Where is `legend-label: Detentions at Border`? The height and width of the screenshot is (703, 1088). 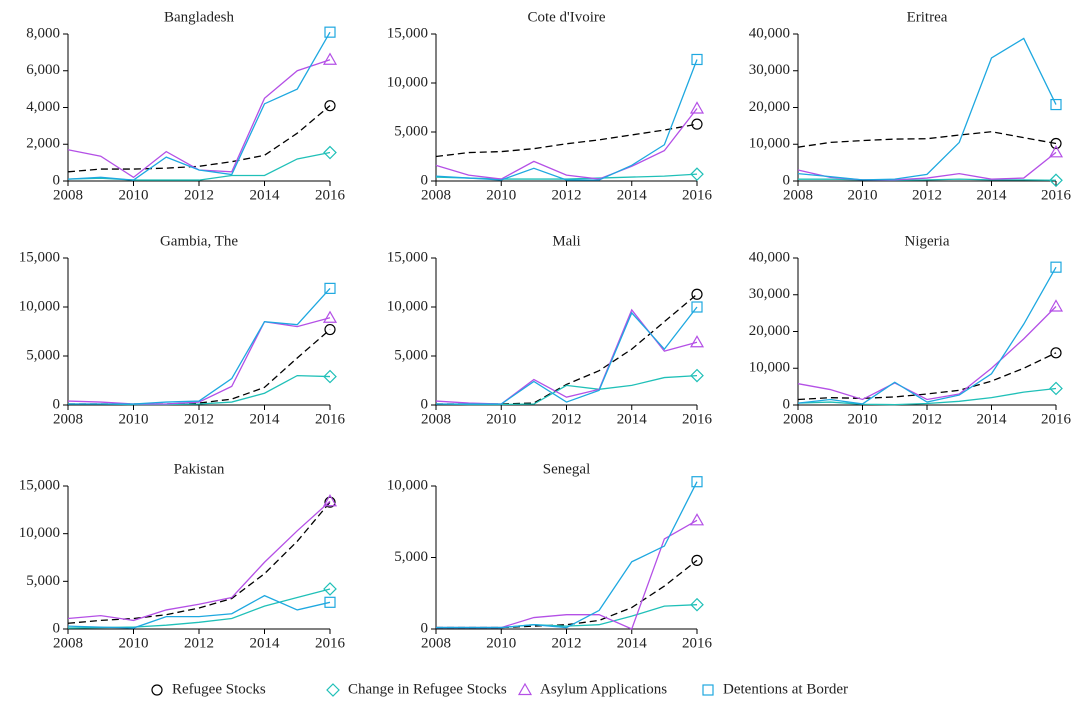 legend-label: Detentions at Border is located at coordinates (785, 689).